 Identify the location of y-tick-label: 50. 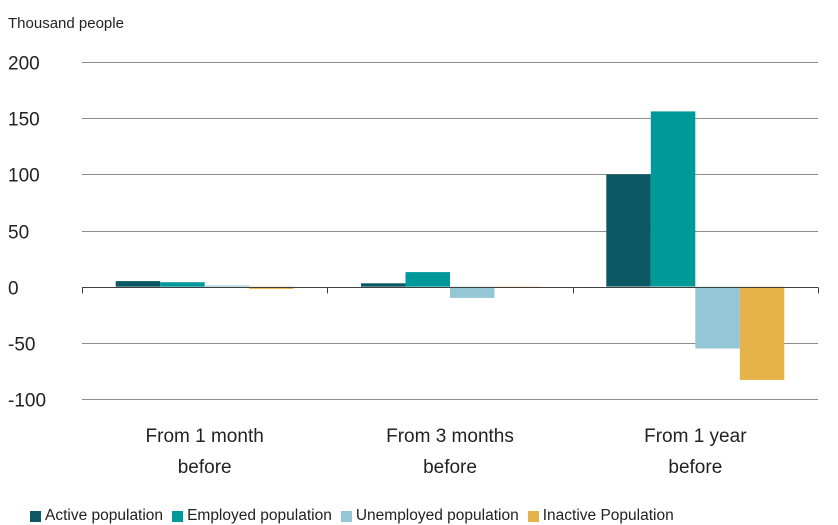
(18, 233).